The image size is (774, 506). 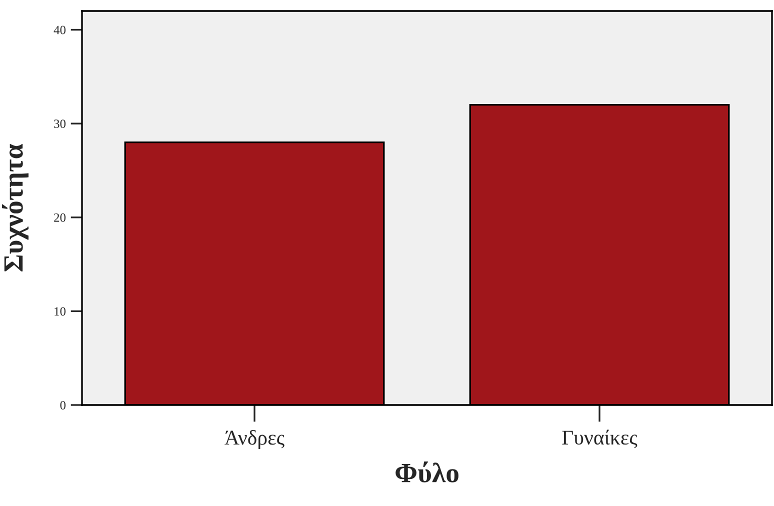 What do you see at coordinates (60, 30) in the screenshot?
I see `y-tick-label: 40` at bounding box center [60, 30].